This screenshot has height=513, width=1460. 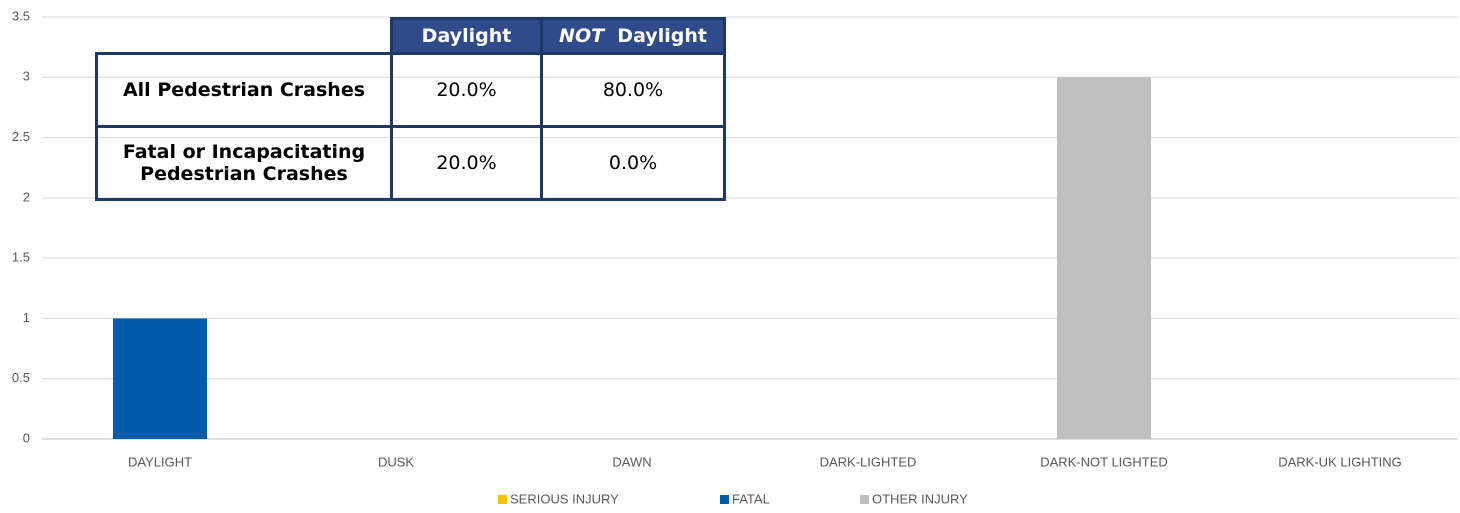 I want to click on y-tick-label: 1, so click(x=26, y=317).